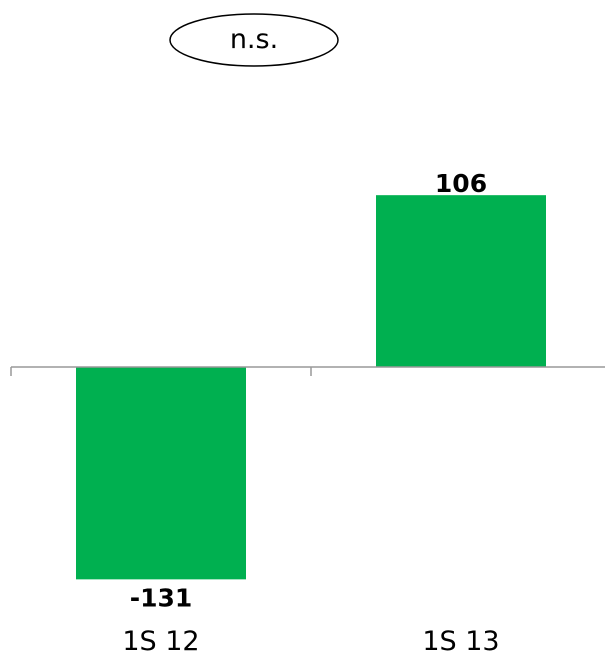 This screenshot has width=605, height=654. Describe the element at coordinates (307, 371) in the screenshot. I see `x-axis` at that location.